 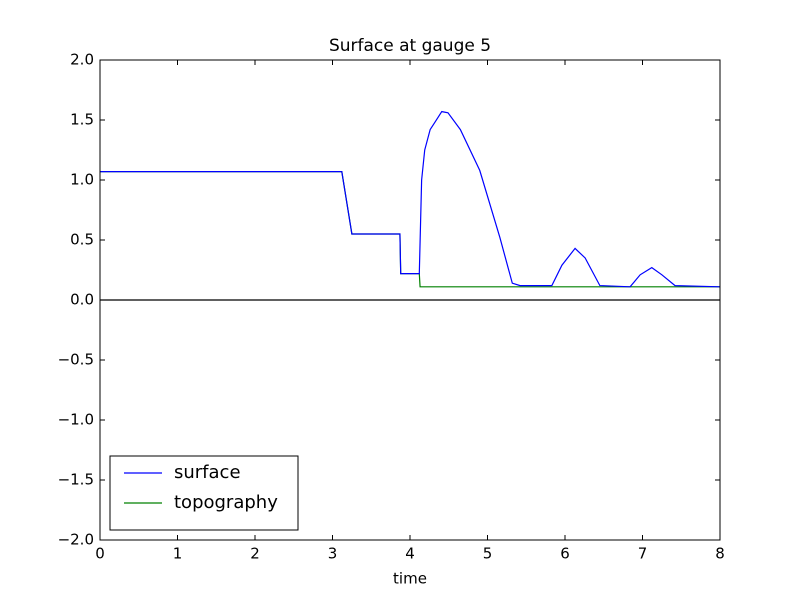 What do you see at coordinates (226, 502) in the screenshot?
I see `legend-label: topography` at bounding box center [226, 502].